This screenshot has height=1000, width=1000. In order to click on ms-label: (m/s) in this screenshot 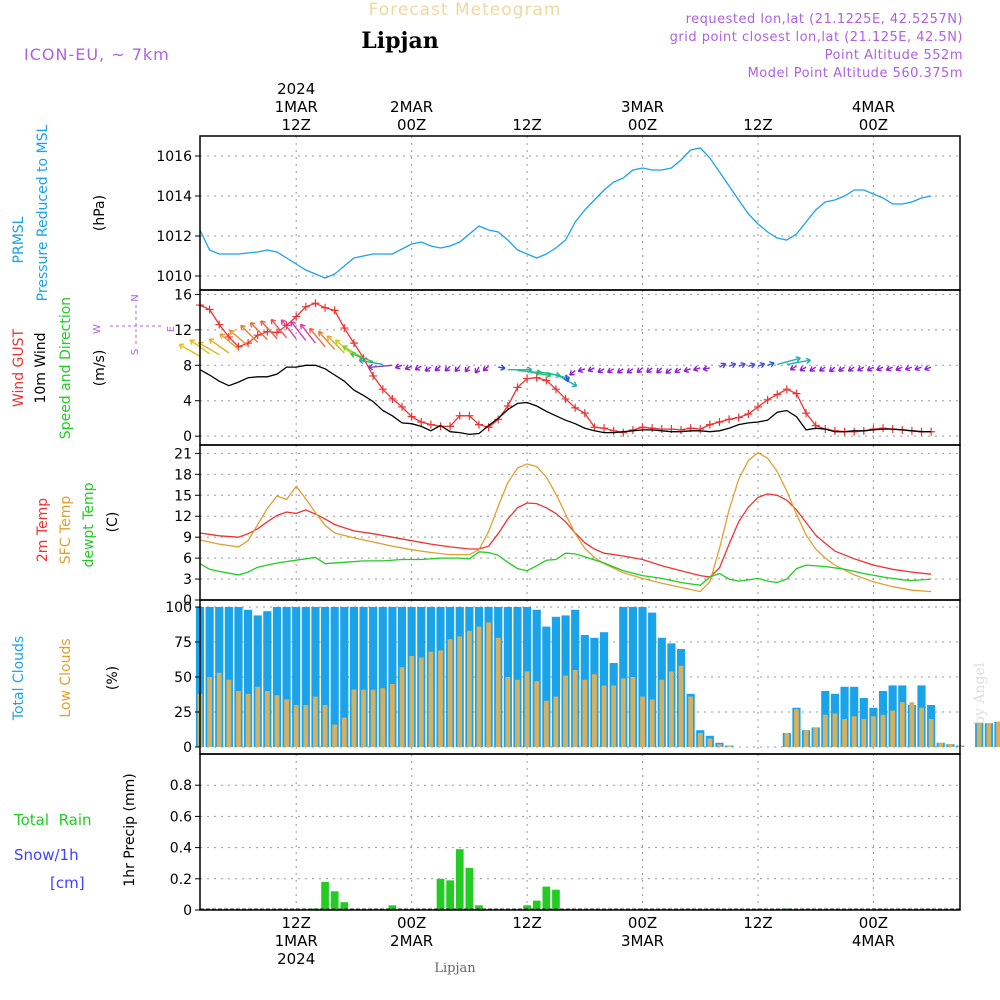, I will do `click(100, 368)`.